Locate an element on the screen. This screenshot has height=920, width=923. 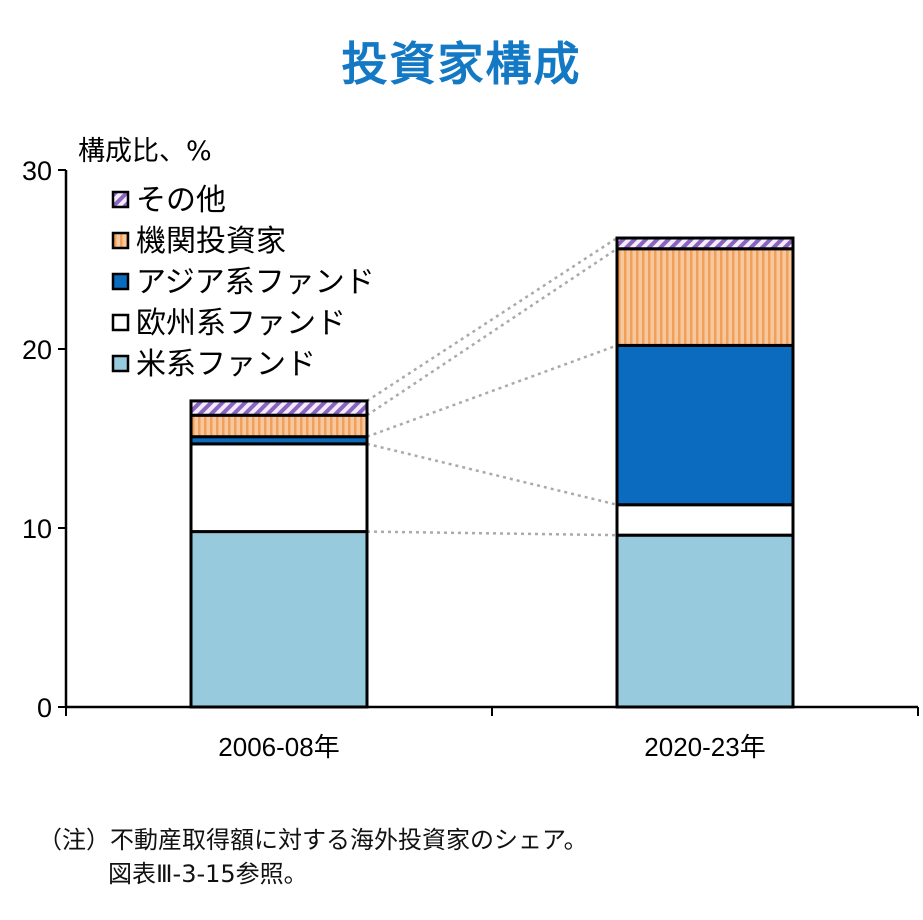
y-tick-label: 10 is located at coordinates (37, 529).